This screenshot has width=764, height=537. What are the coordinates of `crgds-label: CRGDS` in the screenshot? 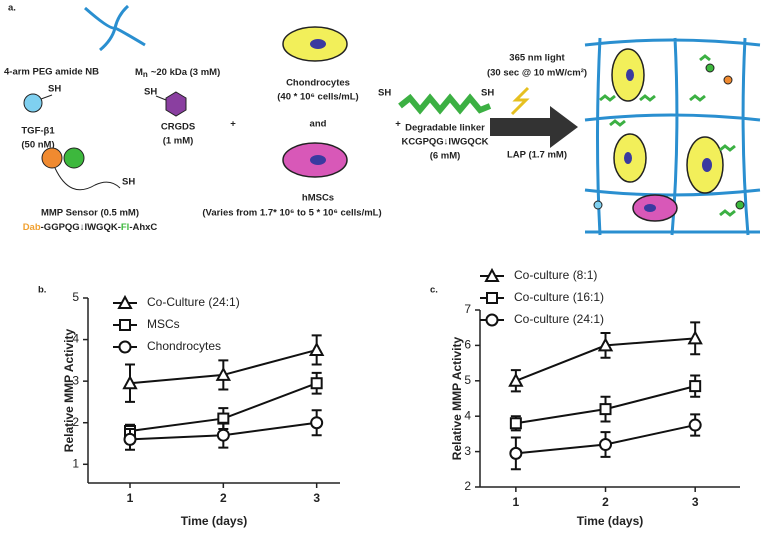 It's located at (178, 127).